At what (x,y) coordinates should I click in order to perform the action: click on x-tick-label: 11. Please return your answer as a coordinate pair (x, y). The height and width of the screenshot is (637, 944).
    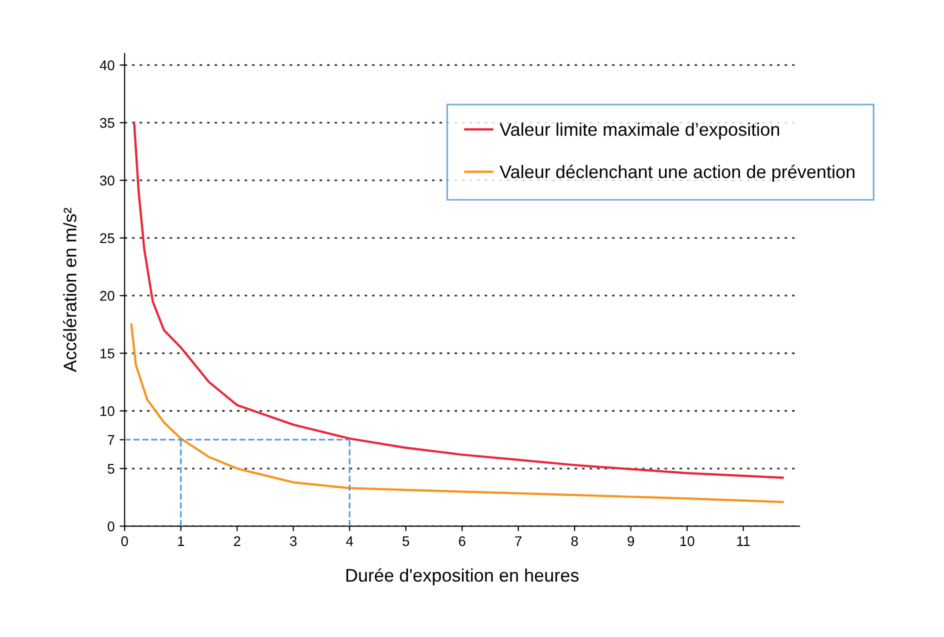
    Looking at the image, I should click on (743, 541).